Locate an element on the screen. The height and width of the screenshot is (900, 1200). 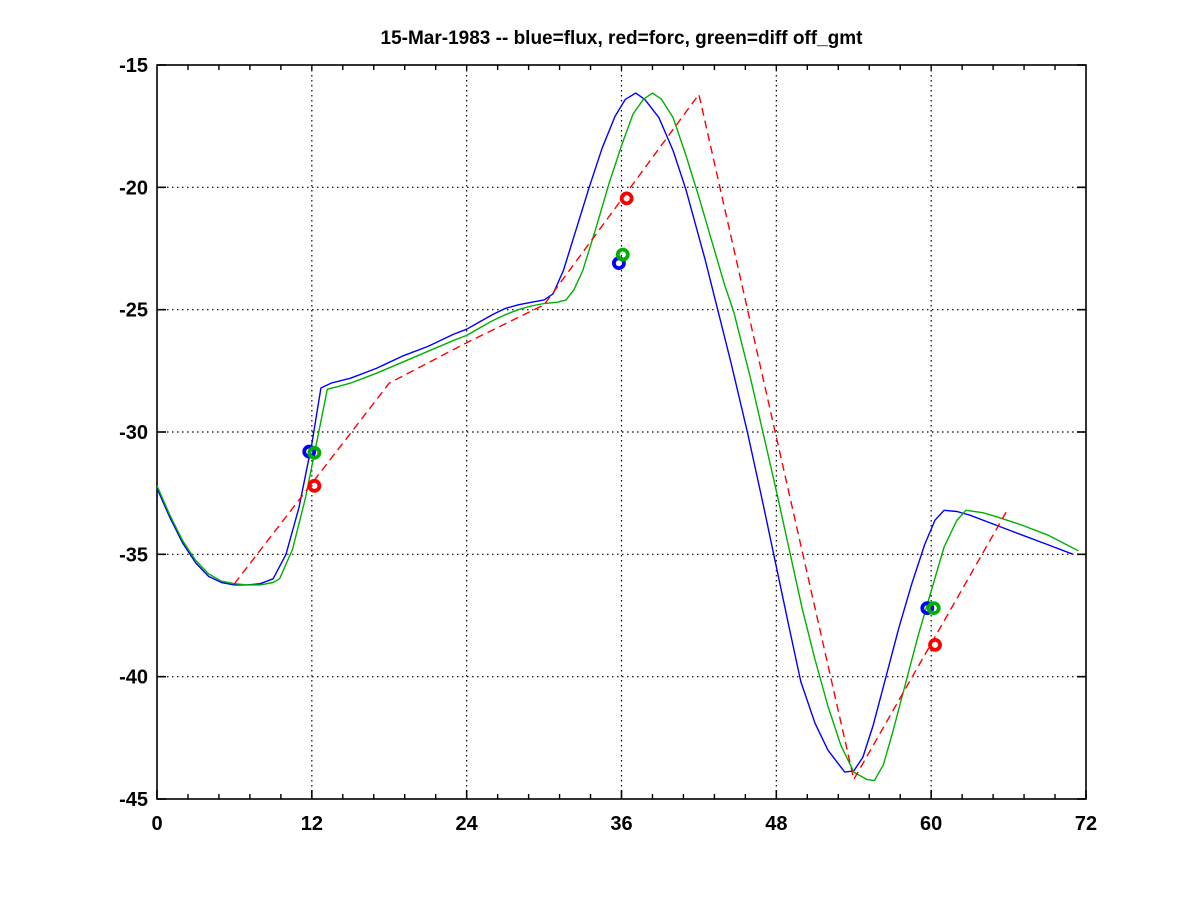
y-tick-label: -30 is located at coordinates (133, 433).